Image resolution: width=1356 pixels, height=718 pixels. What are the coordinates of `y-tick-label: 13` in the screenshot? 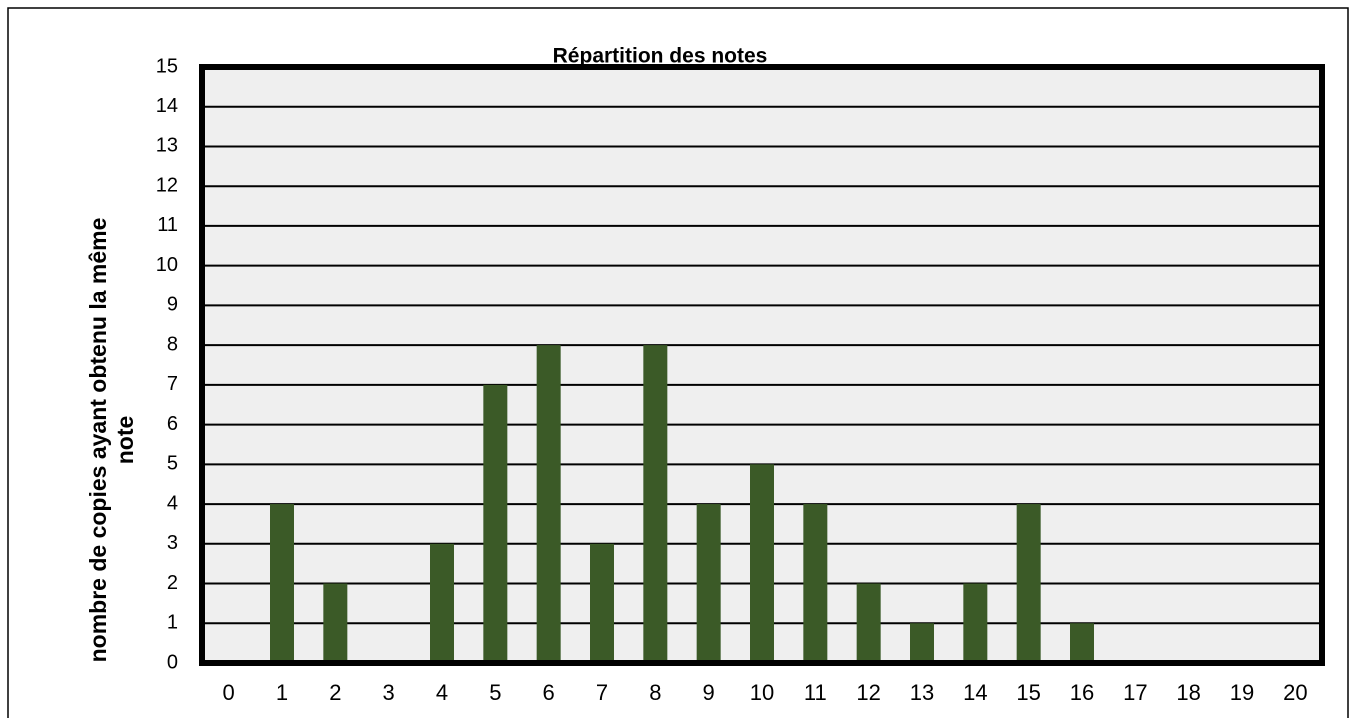 It's located at (167, 146).